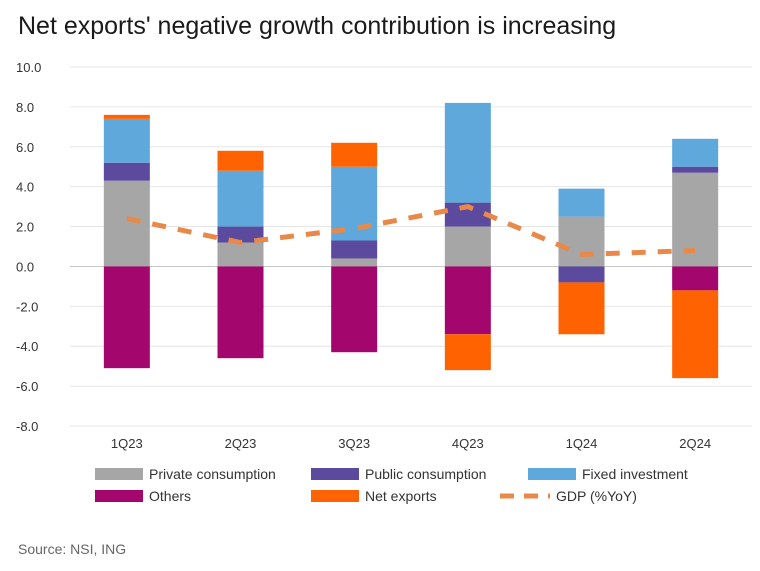  Describe the element at coordinates (25, 266) in the screenshot. I see `y-tick-label: 0.0` at that location.